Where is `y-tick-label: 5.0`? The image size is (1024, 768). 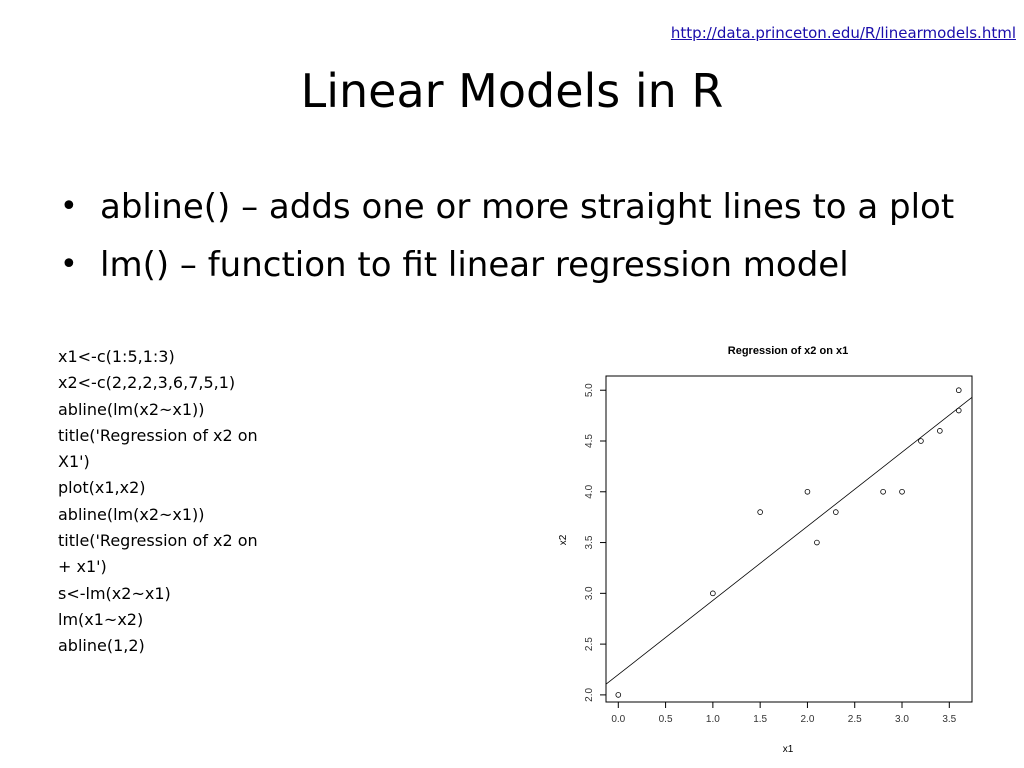 y-tick-label: 5.0 is located at coordinates (589, 390).